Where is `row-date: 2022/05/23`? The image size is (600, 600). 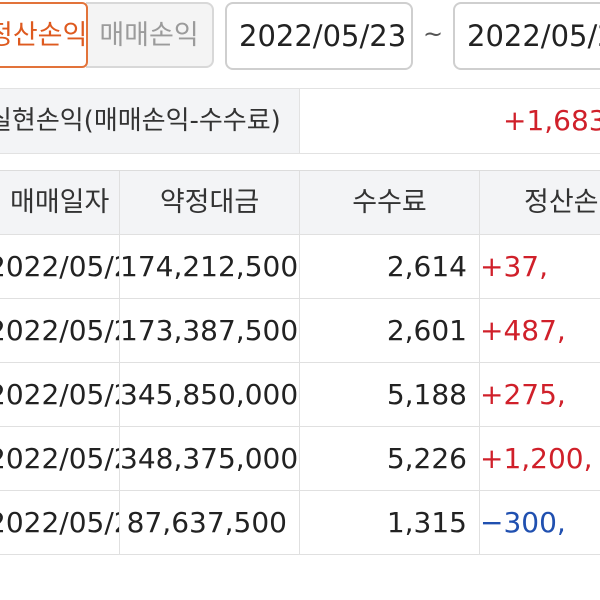 row-date: 2022/05/23 is located at coordinates (60, 522).